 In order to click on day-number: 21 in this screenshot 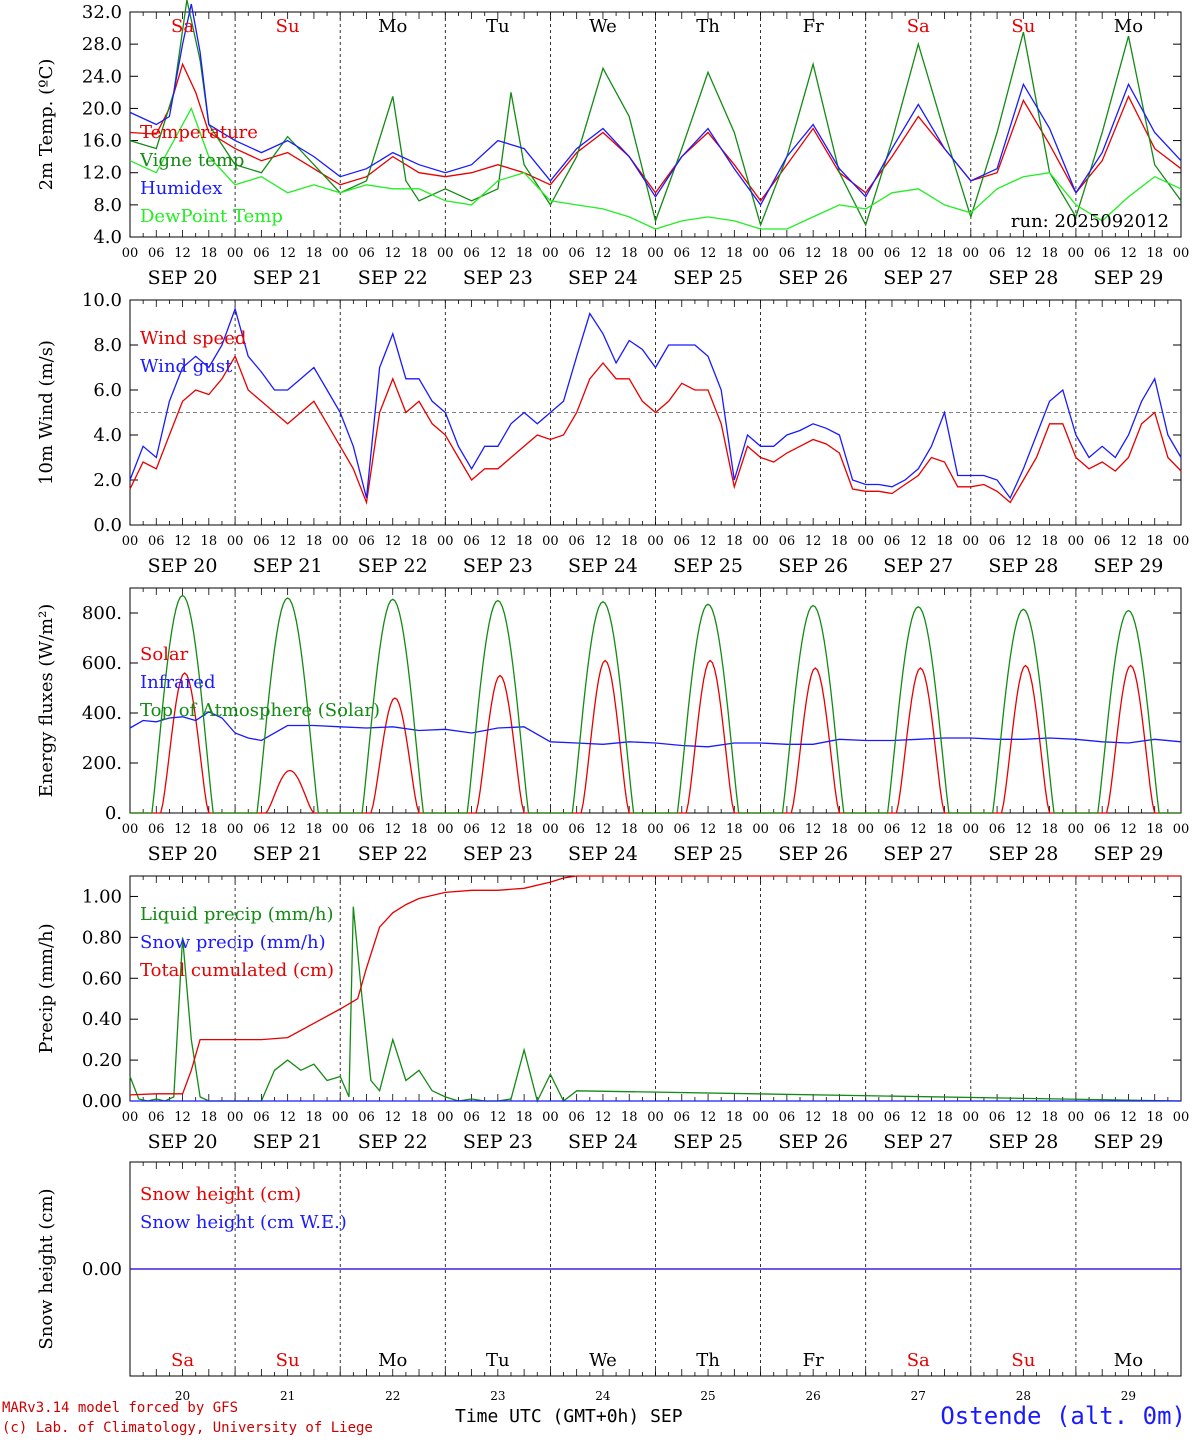, I will do `click(287, 1396)`.